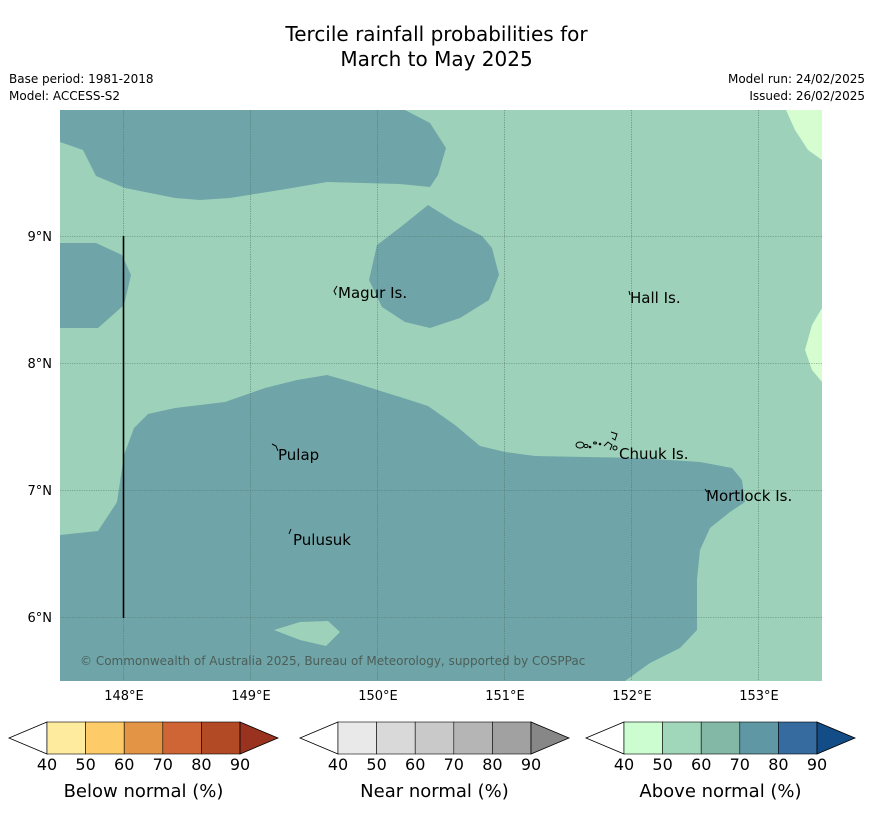  Describe the element at coordinates (720, 761) in the screenshot. I see `above-normal-legend: 40 50 60 70 80 90 Above normal (%)` at that location.